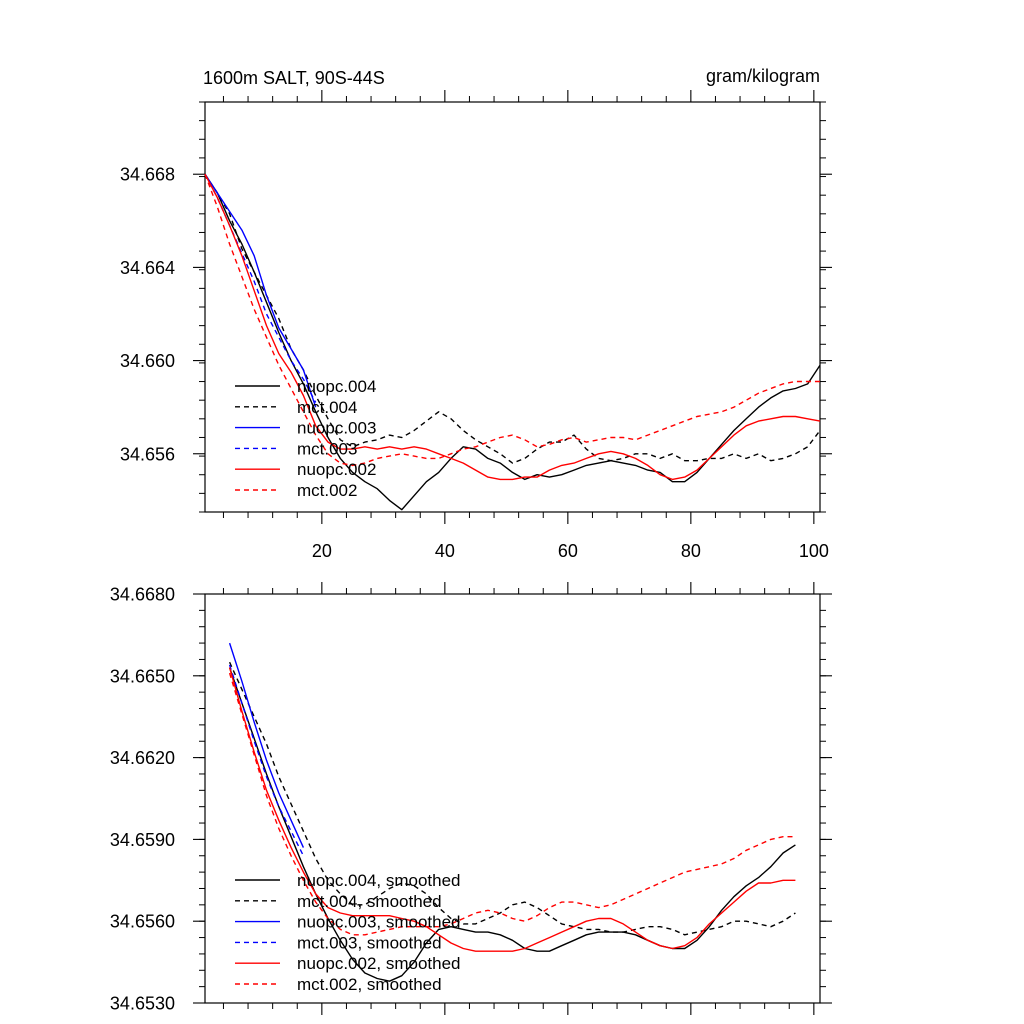 The width and height of the screenshot is (1024, 1024). Describe the element at coordinates (379, 880) in the screenshot. I see `legend-label: nuopc.004, smoothed` at that location.